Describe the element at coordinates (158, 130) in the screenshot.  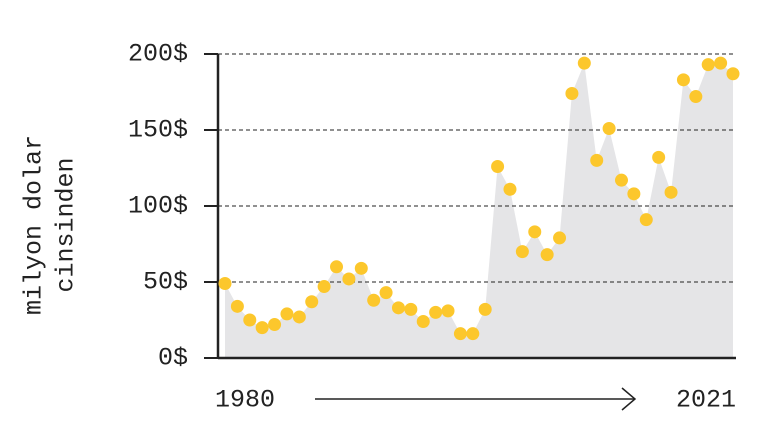
I see `y-tick-label: 150$` at that location.